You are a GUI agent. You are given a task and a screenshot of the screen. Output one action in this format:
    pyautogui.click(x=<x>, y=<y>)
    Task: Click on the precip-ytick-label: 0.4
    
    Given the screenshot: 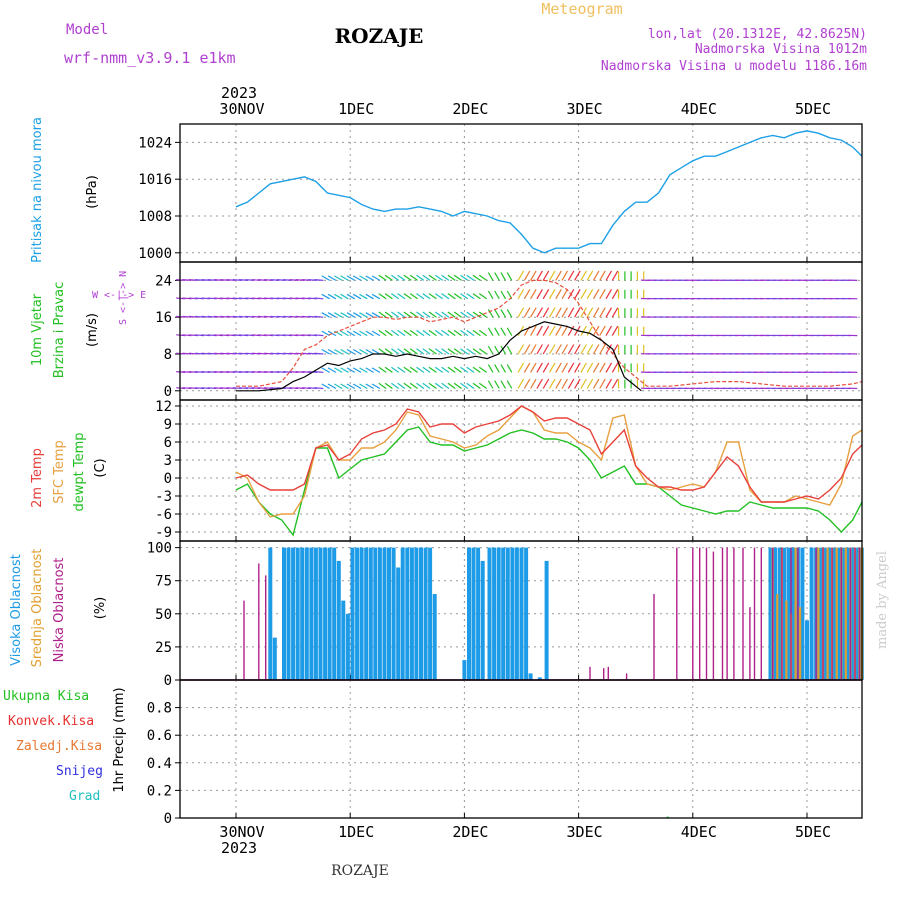 What is the action you would take?
    pyautogui.click(x=159, y=764)
    